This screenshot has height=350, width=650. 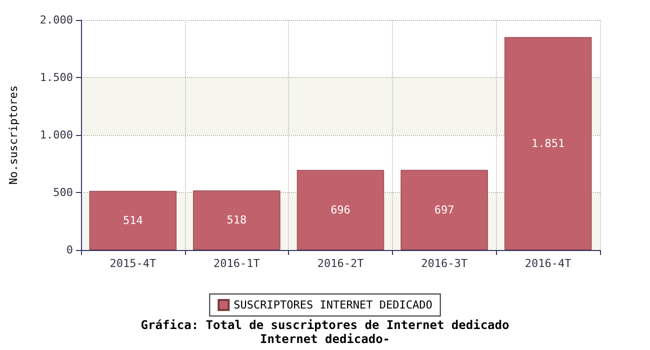 I want to click on y-axis-title: No.suscriptores, so click(x=13, y=135).